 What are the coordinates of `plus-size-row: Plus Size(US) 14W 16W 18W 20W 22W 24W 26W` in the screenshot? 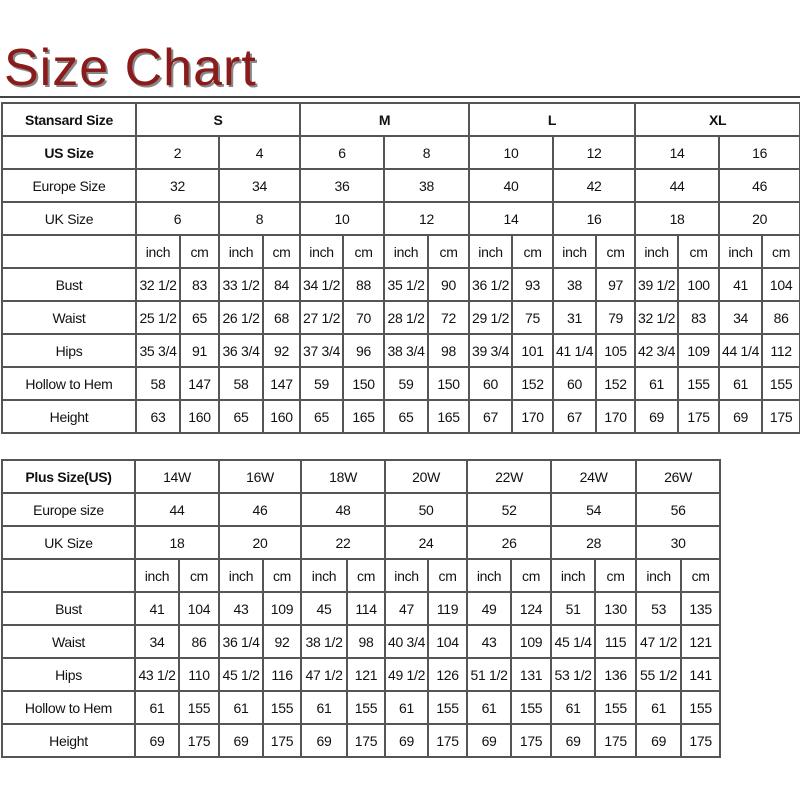 It's located at (361, 476).